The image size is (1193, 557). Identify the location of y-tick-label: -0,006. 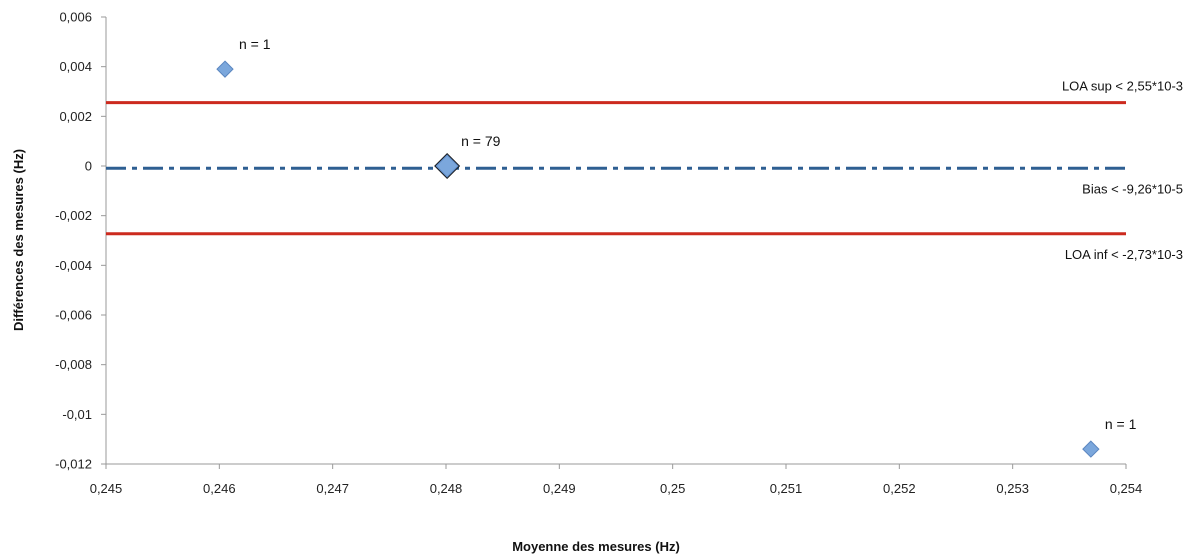
(73, 315).